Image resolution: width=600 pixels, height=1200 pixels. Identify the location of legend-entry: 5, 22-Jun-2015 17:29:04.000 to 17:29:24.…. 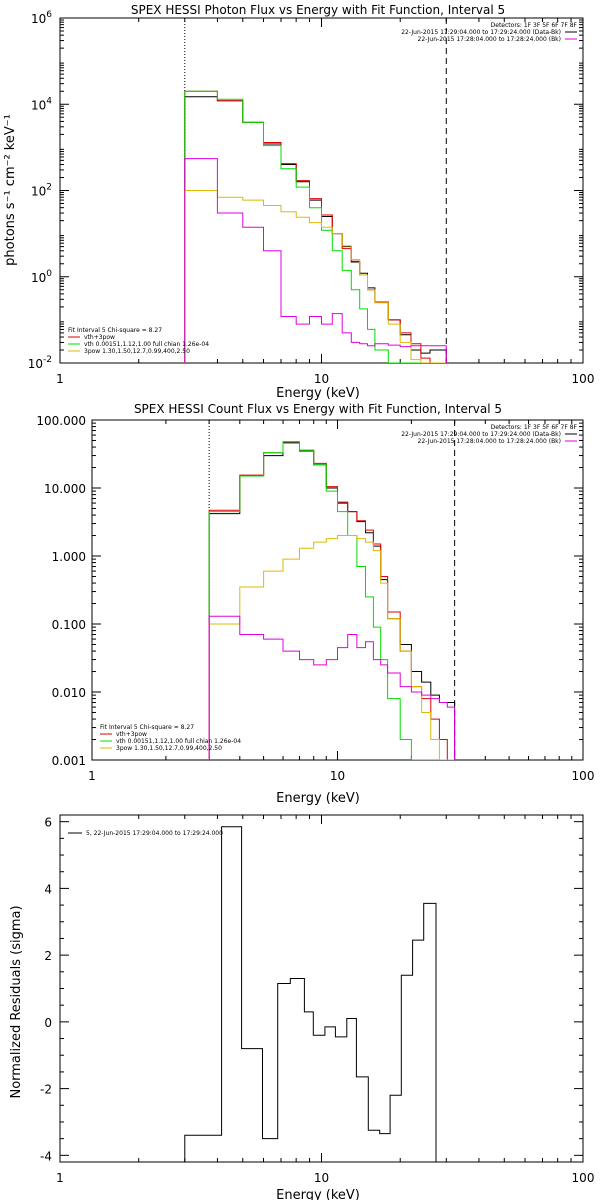
(154, 833).